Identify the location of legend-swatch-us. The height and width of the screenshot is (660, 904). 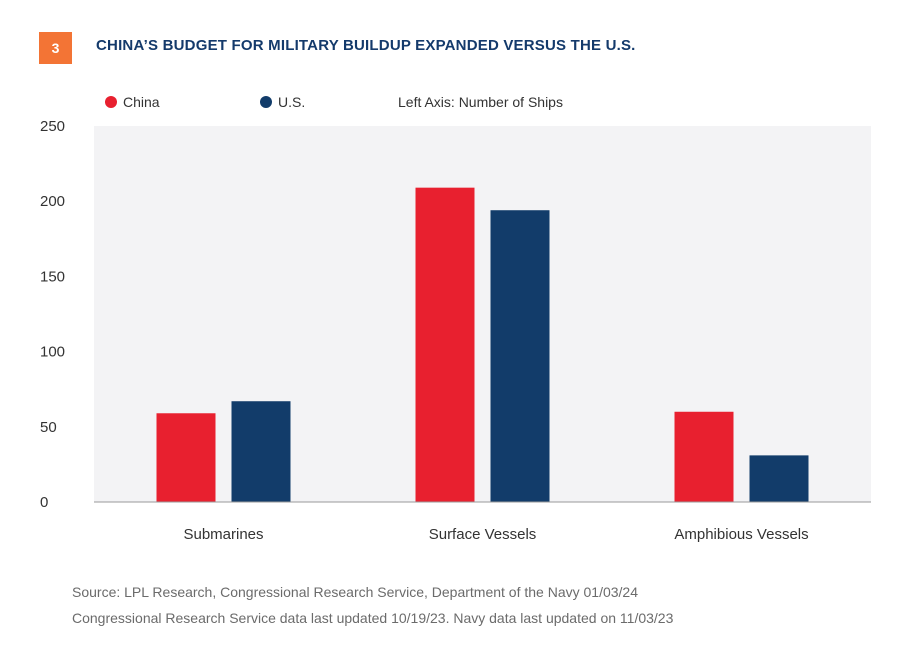
(266, 102).